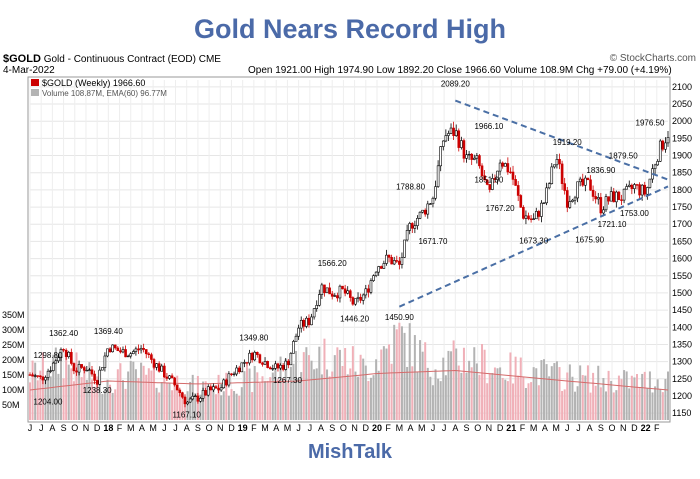 This screenshot has width=700, height=479. Describe the element at coordinates (682, 293) in the screenshot. I see `y-tick-label: 1500` at that location.